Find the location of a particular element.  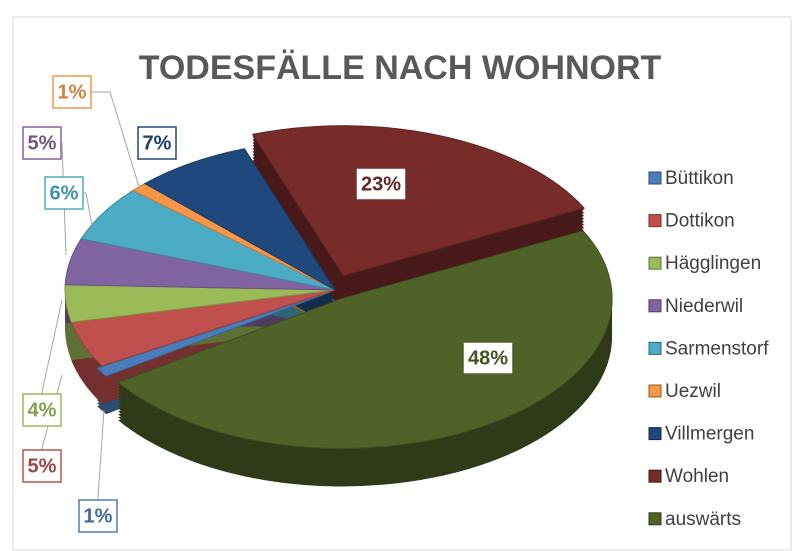

data-label: 6% is located at coordinates (64, 193).